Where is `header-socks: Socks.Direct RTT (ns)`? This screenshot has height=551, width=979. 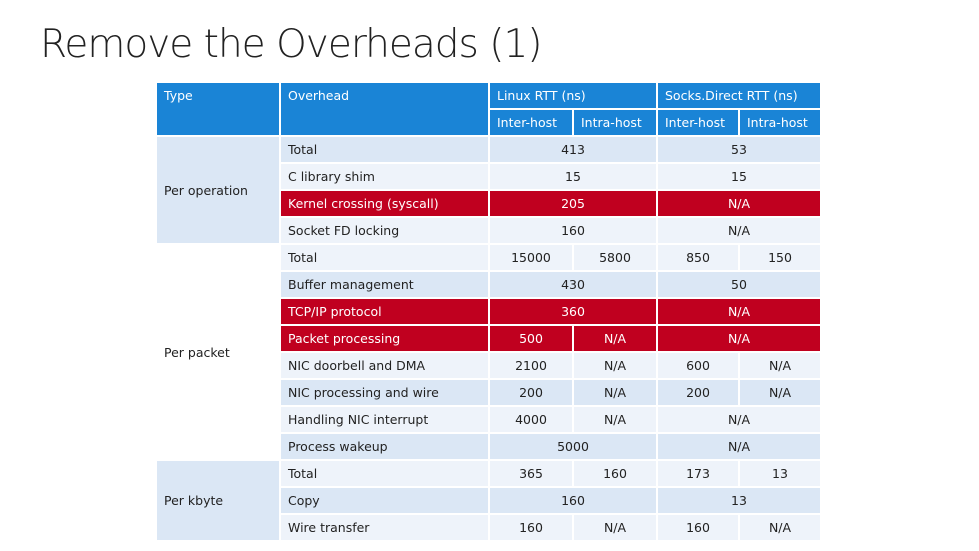 header-socks: Socks.Direct RTT (ns) is located at coordinates (739, 96).